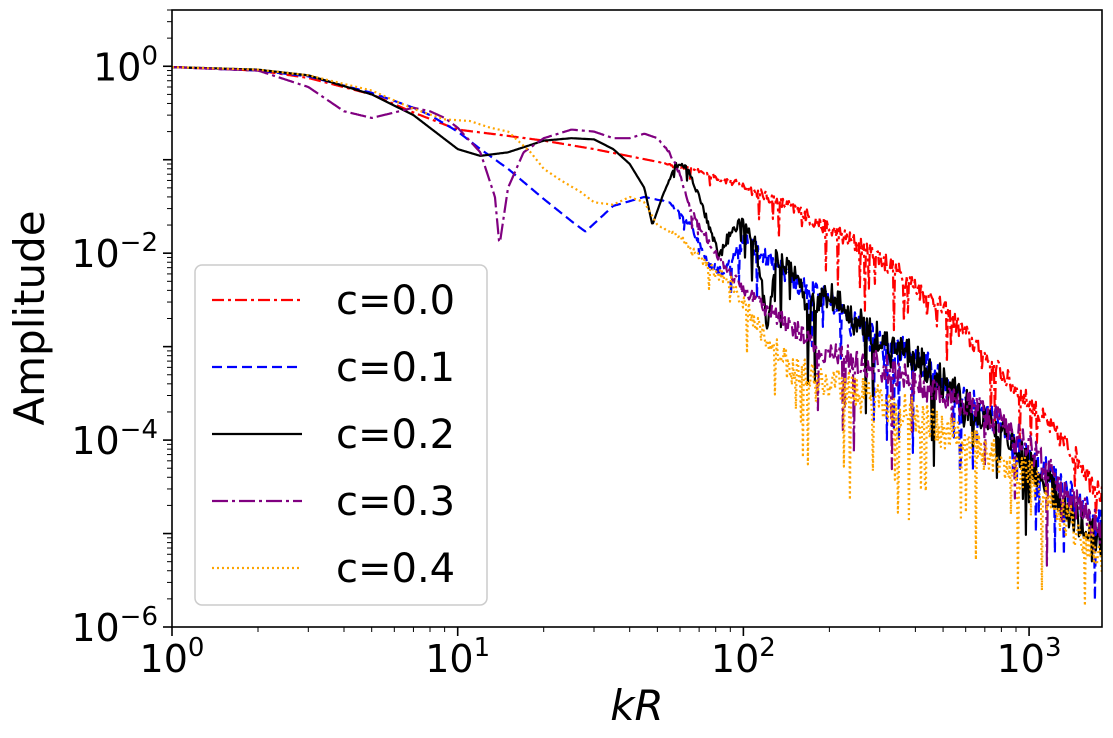 The image size is (1113, 738). What do you see at coordinates (457, 657) in the screenshot?
I see `x-tick-label: 101` at bounding box center [457, 657].